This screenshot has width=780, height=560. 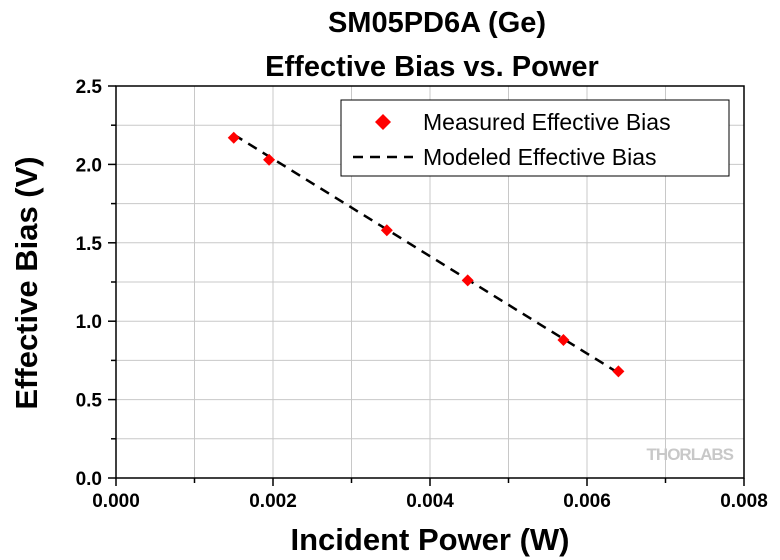 What do you see at coordinates (744, 501) in the screenshot?
I see `x-tick-label: 0.008` at bounding box center [744, 501].